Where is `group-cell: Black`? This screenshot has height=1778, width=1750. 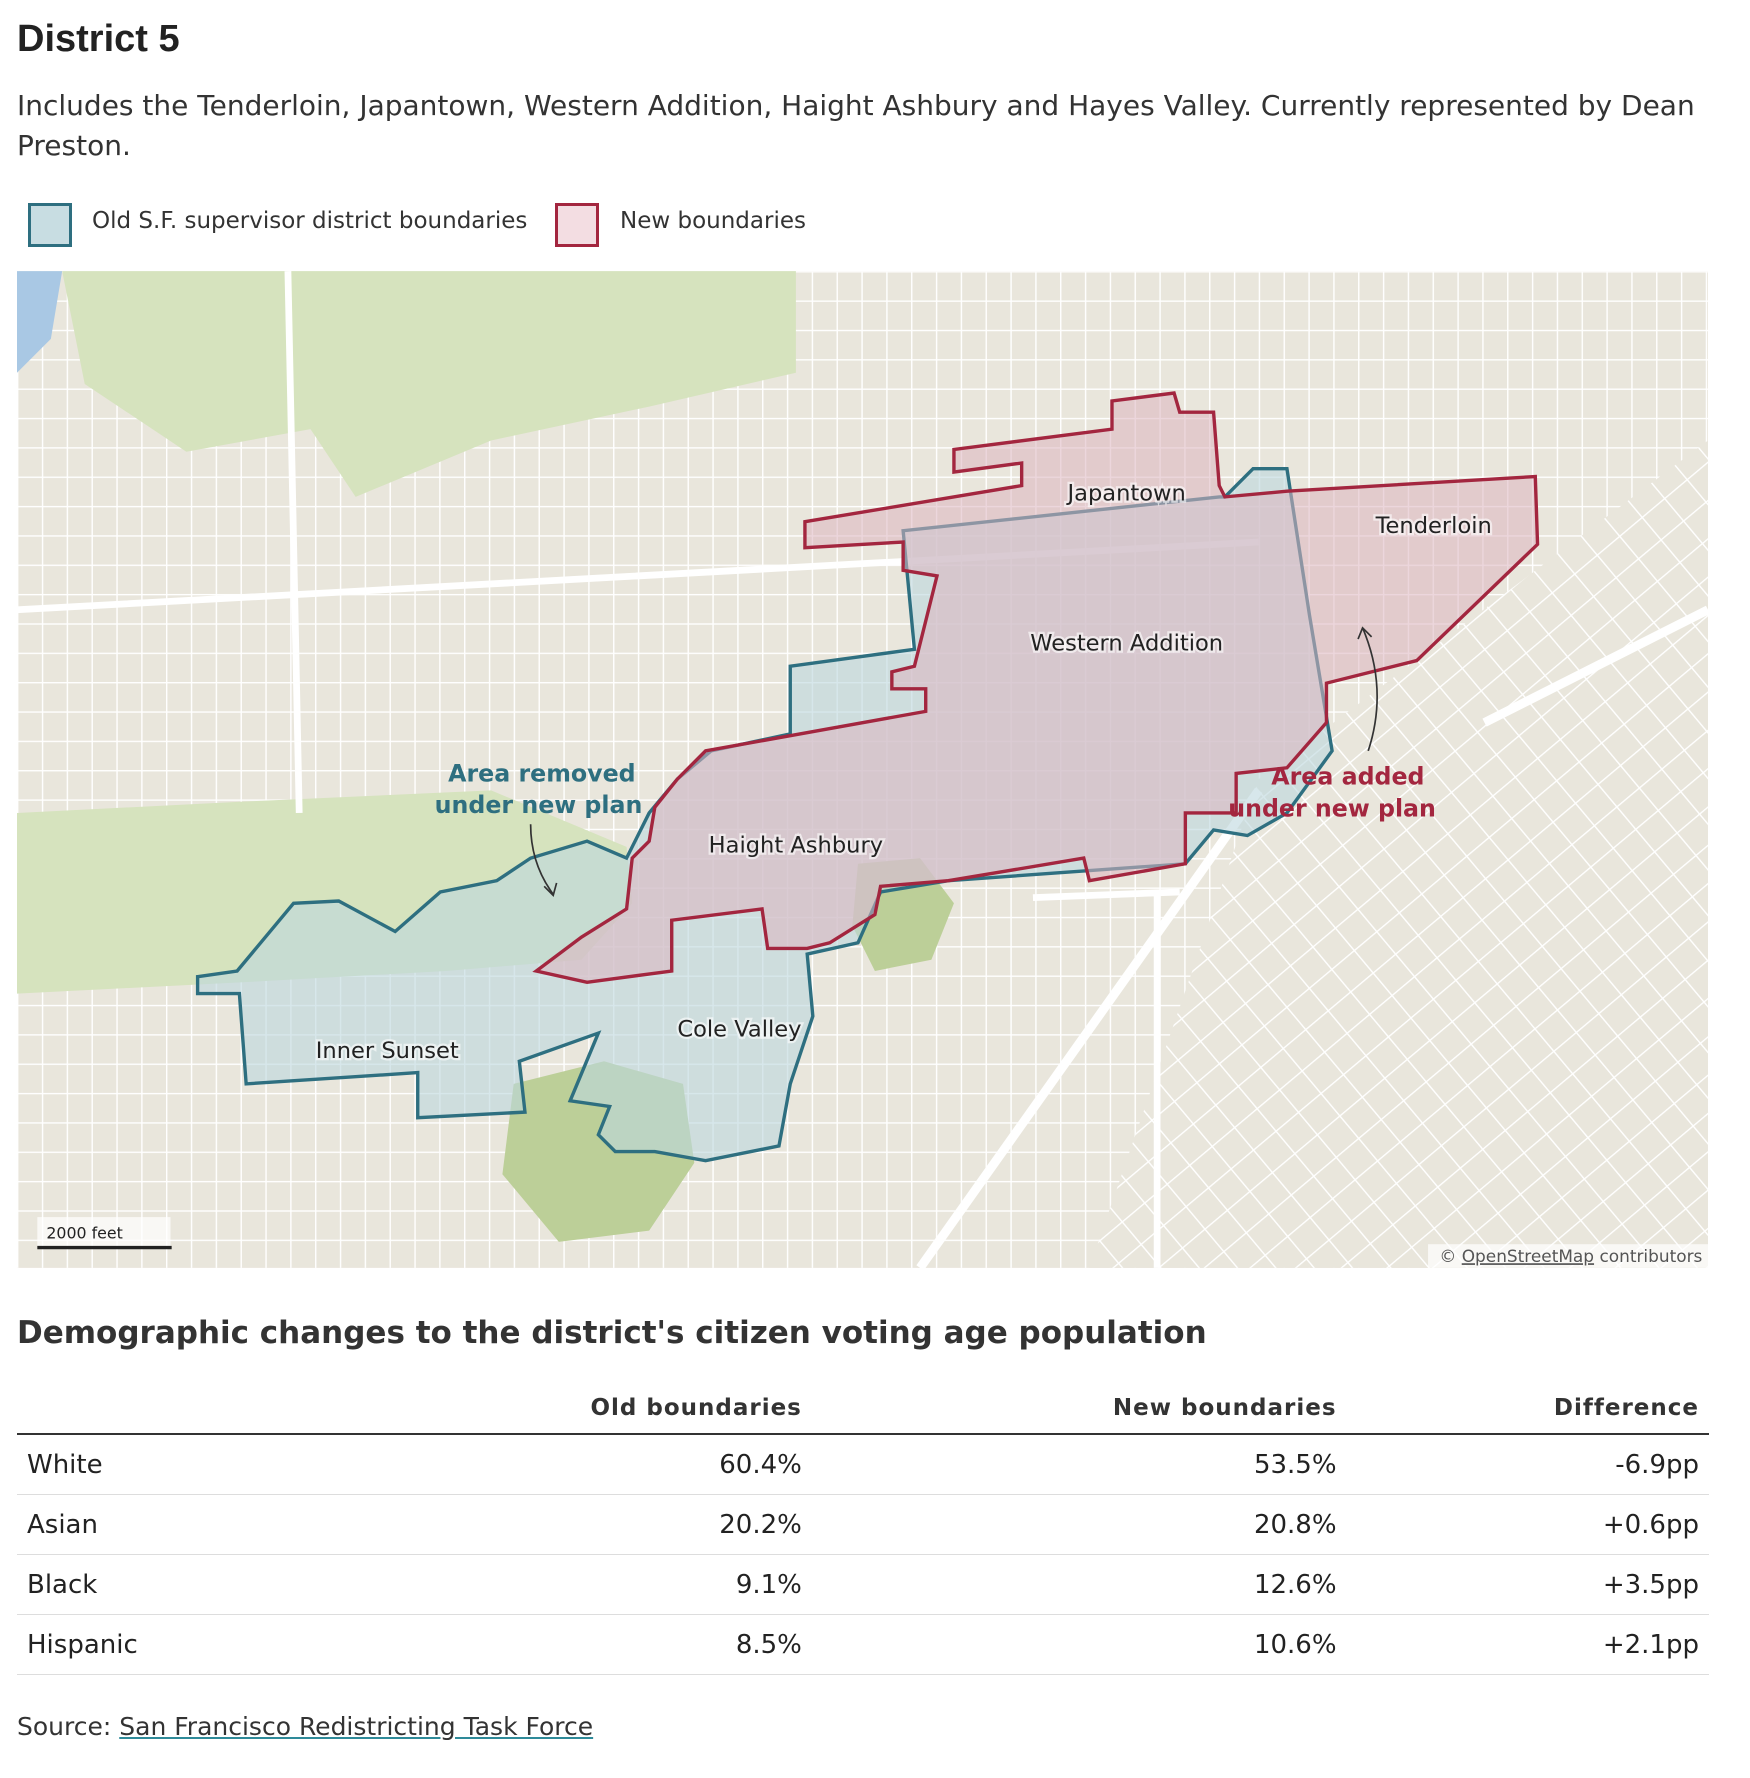
group-cell: Black is located at coordinates (160, 1584).